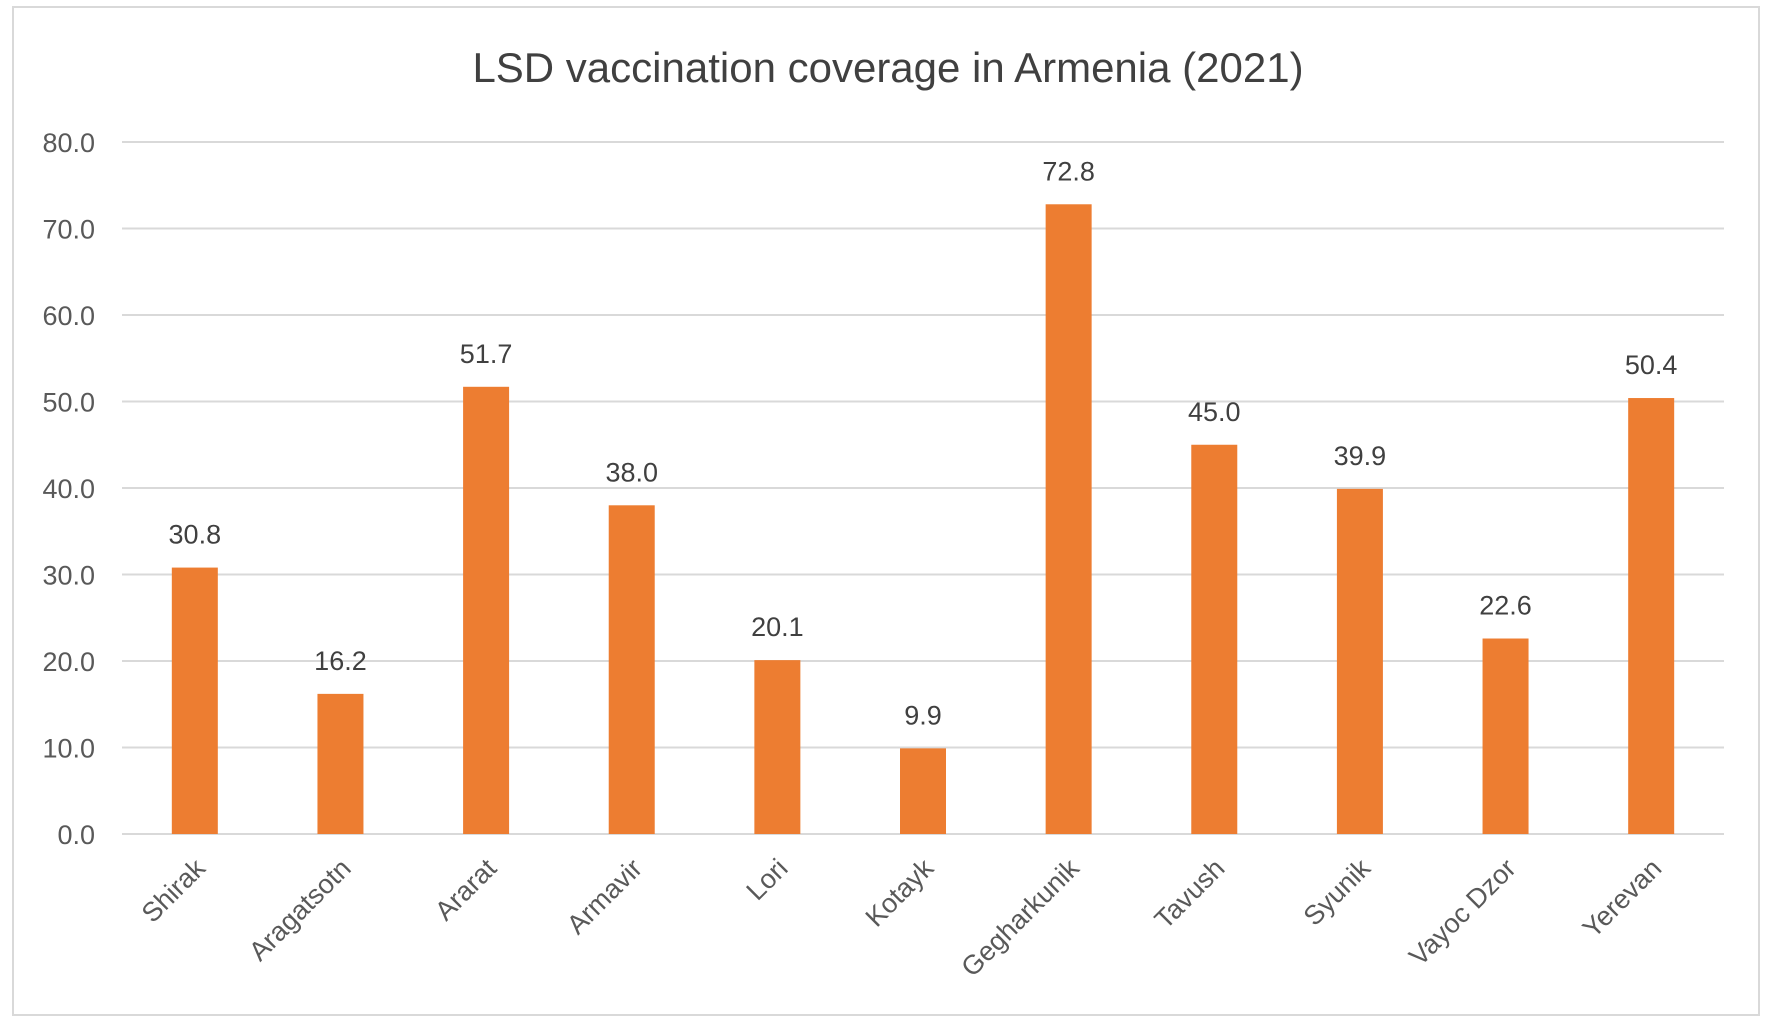 Image resolution: width=1766 pixels, height=1023 pixels. Describe the element at coordinates (900, 893) in the screenshot. I see `x-tick-label: Kotayk` at that location.